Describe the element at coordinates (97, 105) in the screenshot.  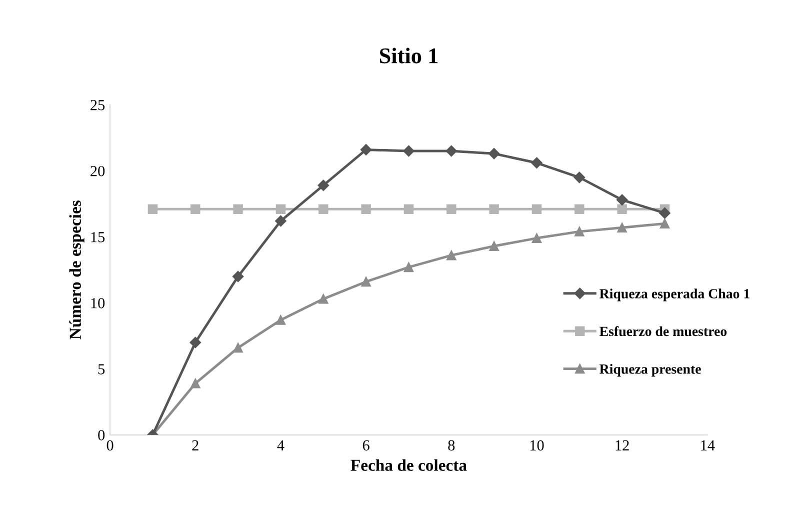
I see `y-tick-label: 25` at that location.